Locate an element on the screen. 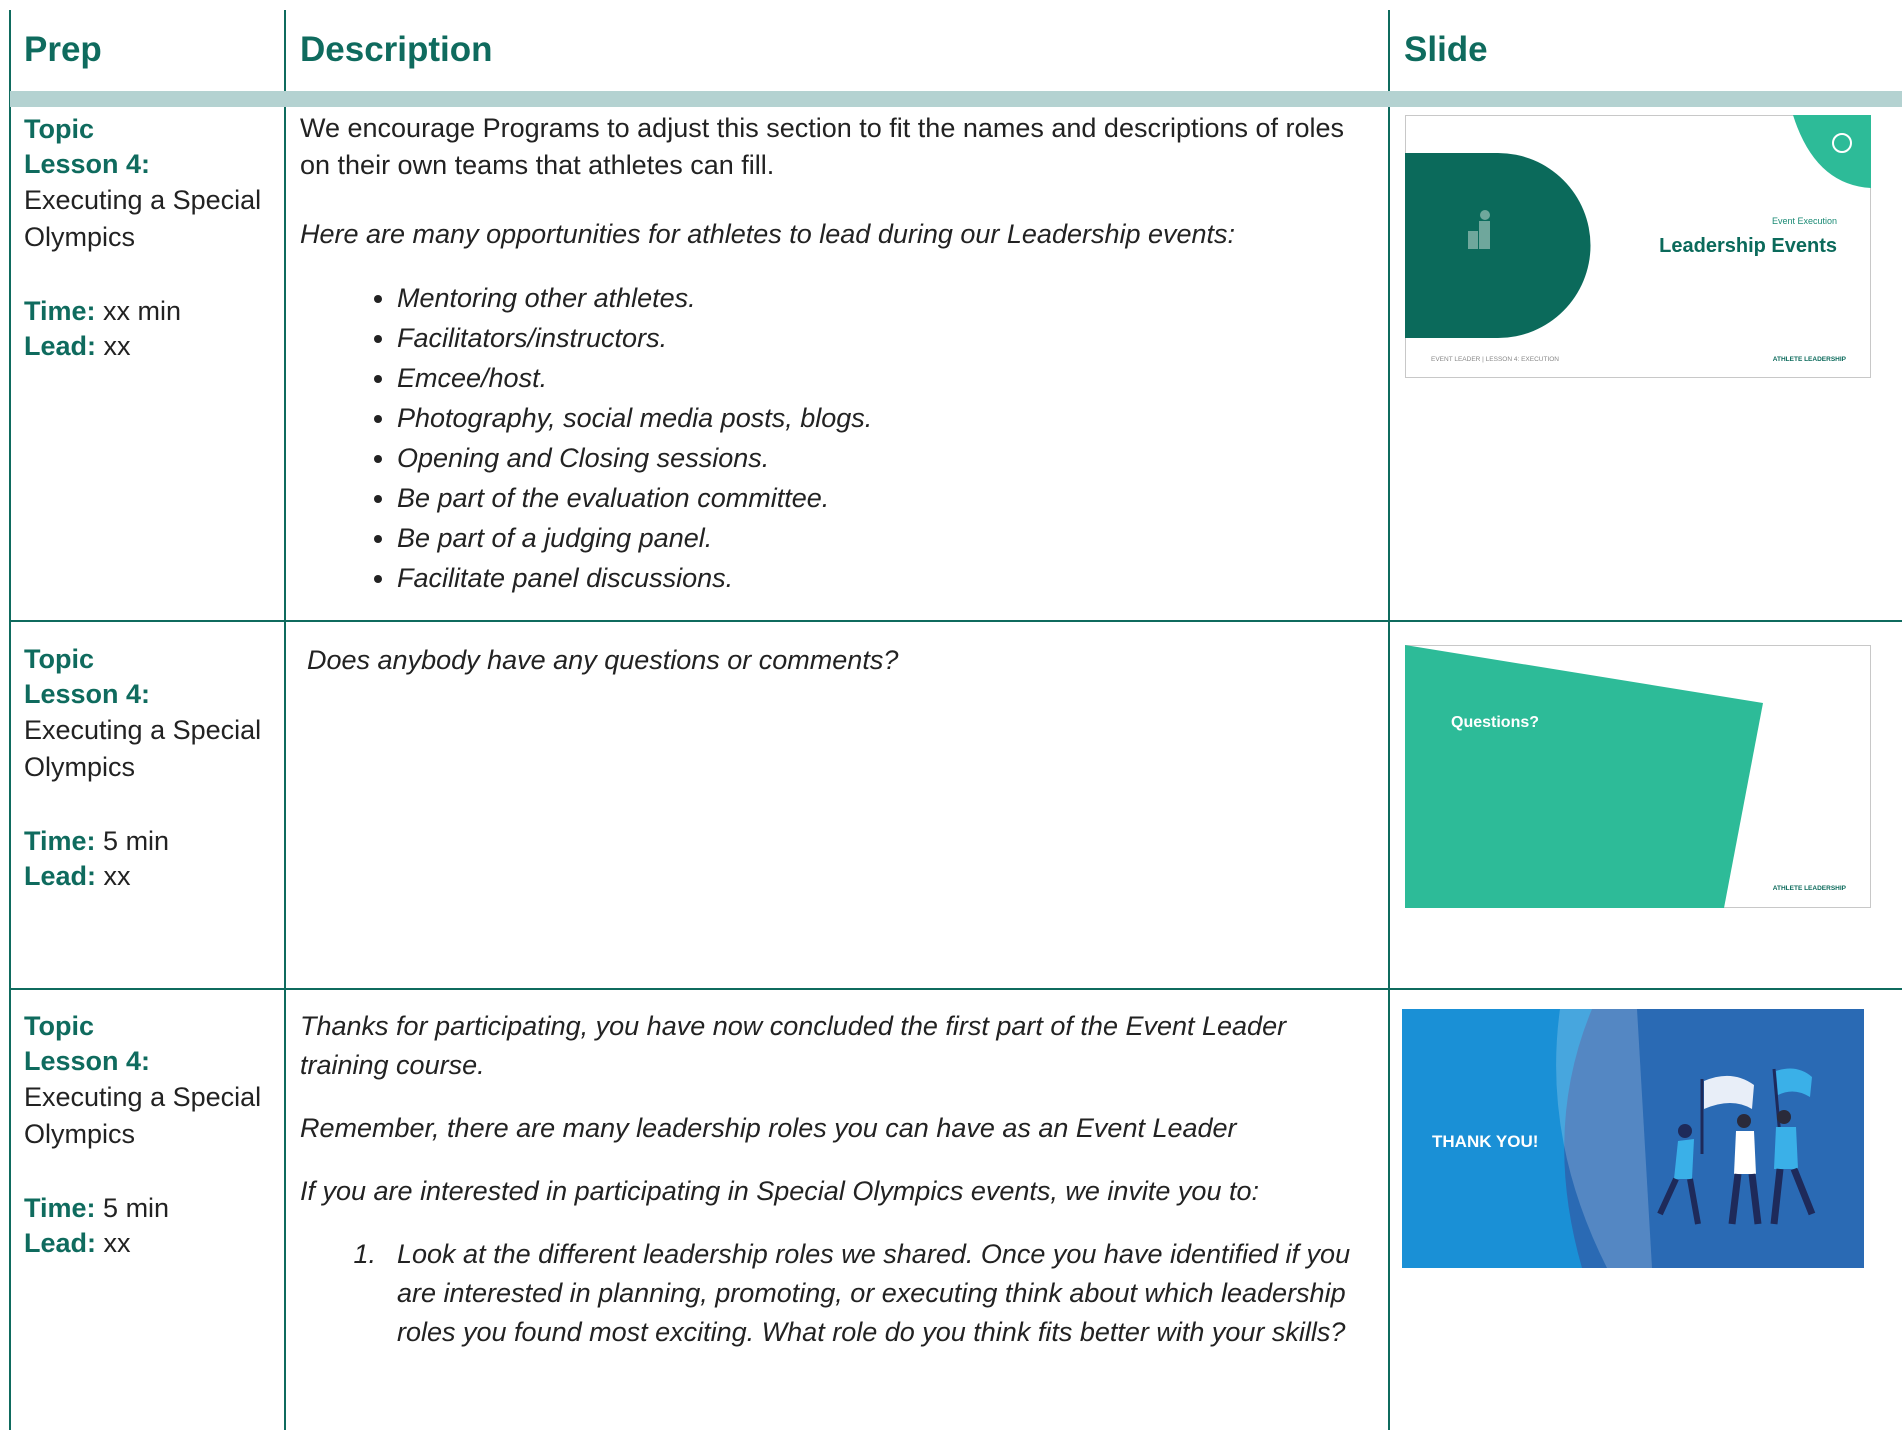 This screenshot has height=1430, width=1902. header-slide: Slide is located at coordinates (1446, 49).